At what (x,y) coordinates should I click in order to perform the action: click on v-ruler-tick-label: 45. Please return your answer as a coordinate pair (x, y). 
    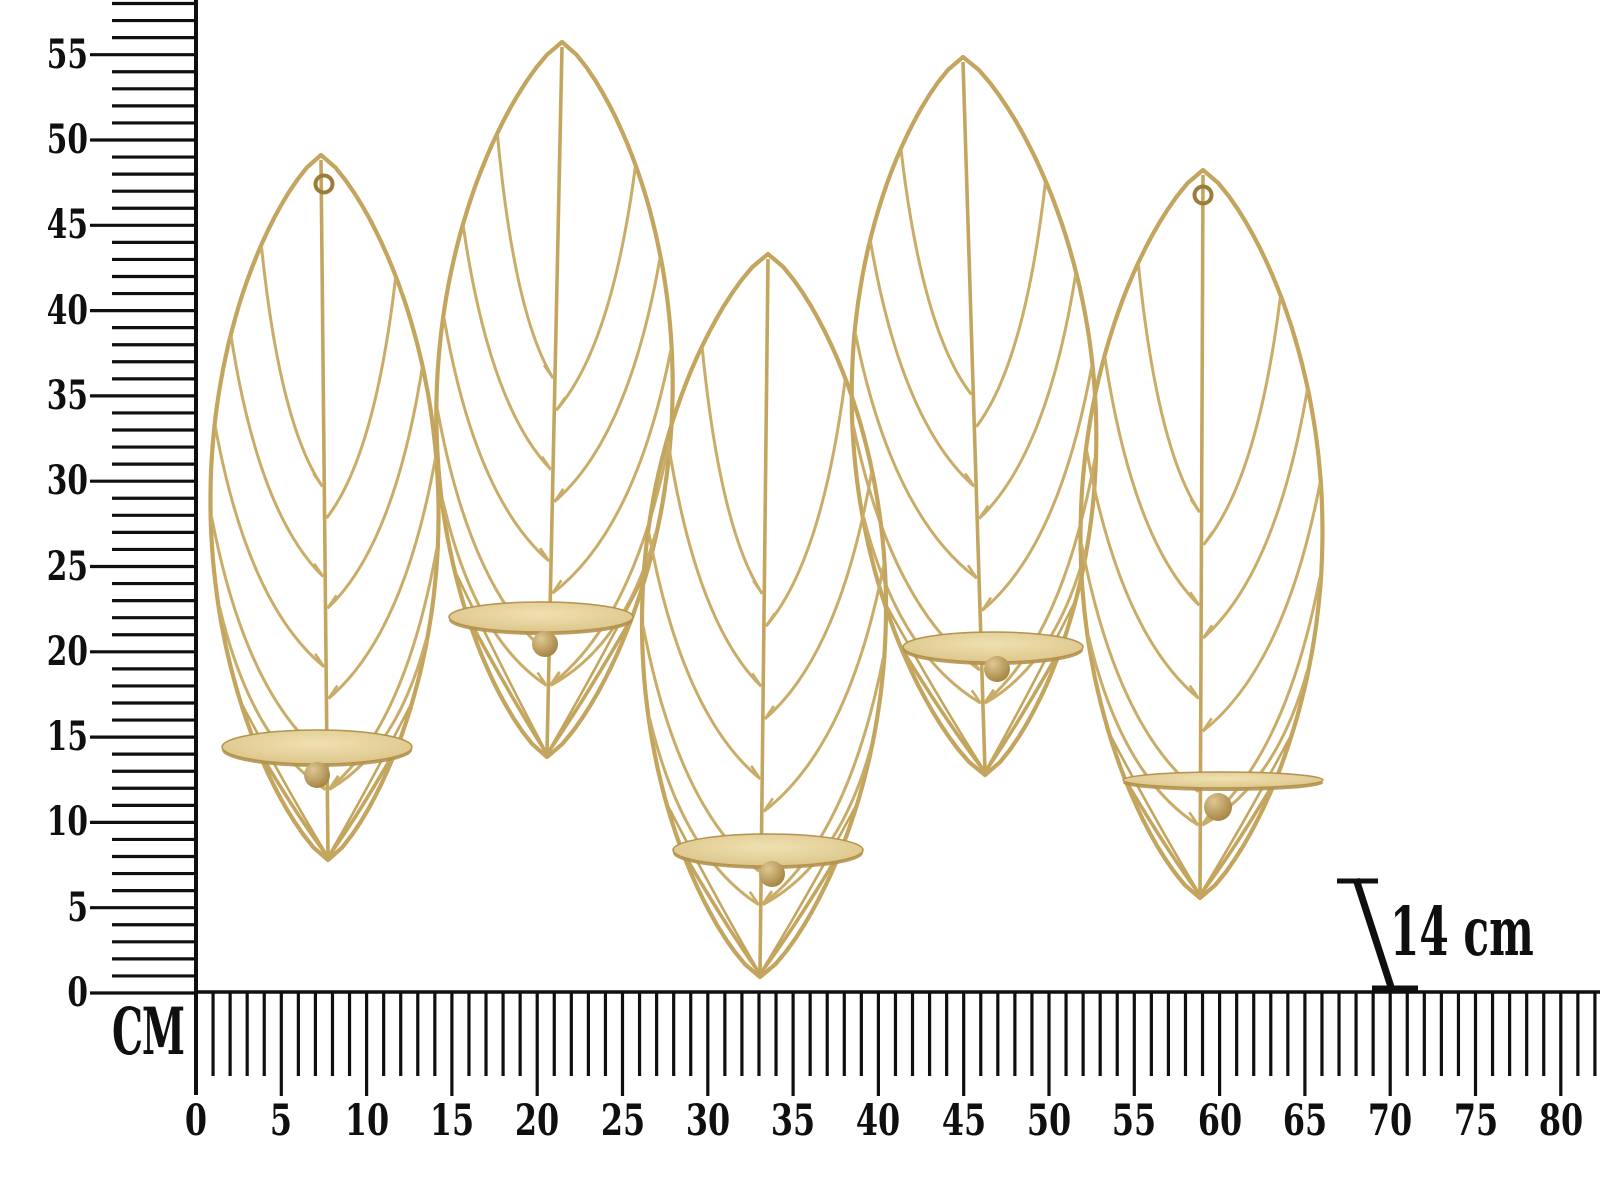
    Looking at the image, I should click on (67, 225).